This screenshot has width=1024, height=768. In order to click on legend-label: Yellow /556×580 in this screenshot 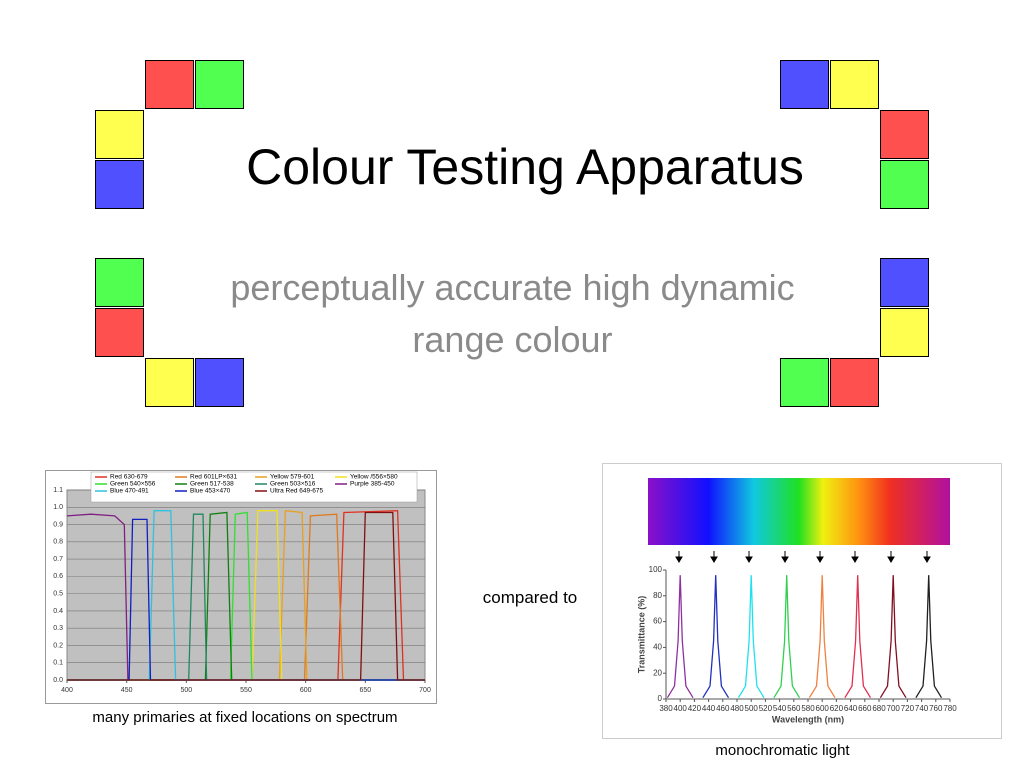, I will do `click(374, 477)`.